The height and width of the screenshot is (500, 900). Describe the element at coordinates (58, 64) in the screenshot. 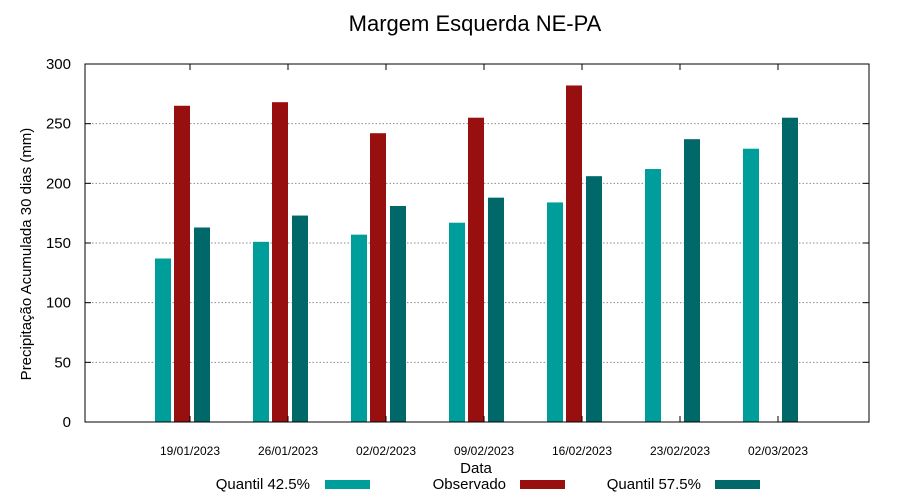

I see `y-tick-label: 300` at that location.